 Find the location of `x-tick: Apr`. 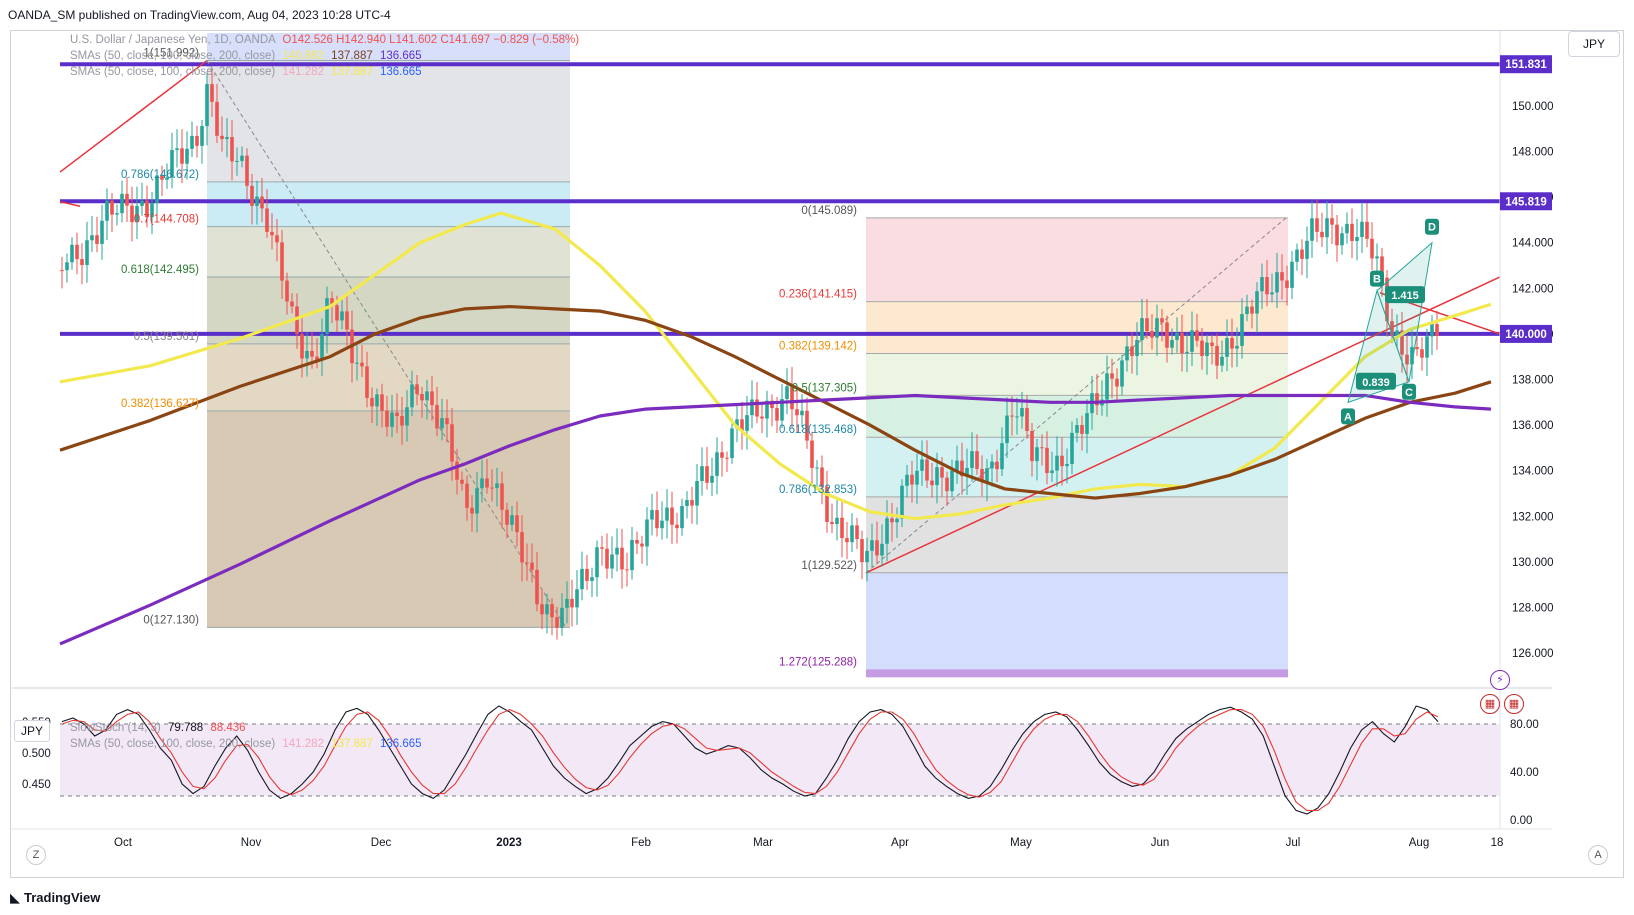

x-tick: Apr is located at coordinates (900, 843).